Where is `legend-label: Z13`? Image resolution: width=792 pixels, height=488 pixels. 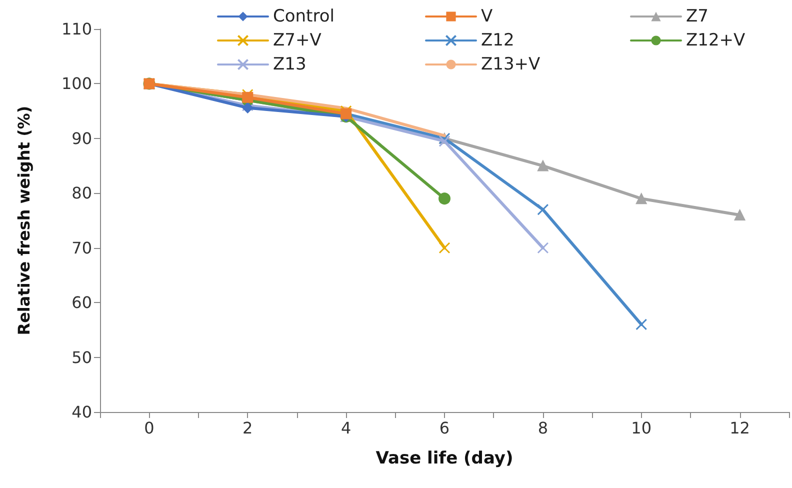
legend-label: Z13 is located at coordinates (289, 64).